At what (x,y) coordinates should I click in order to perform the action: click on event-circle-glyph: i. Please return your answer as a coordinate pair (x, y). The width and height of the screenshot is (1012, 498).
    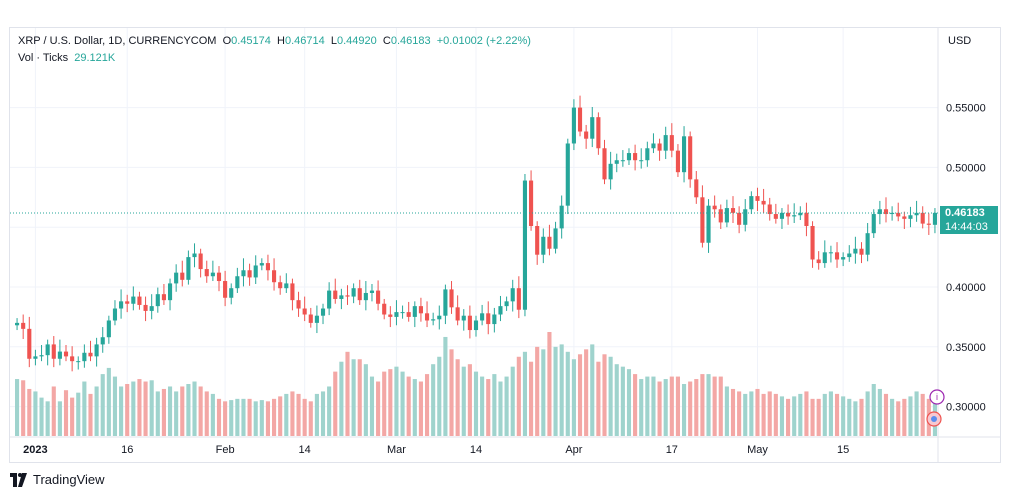
    Looking at the image, I should click on (937, 397).